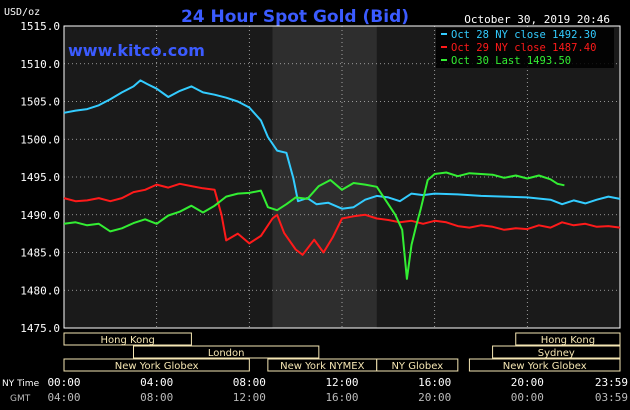  Describe the element at coordinates (249, 382) in the screenshot. I see `x-tick-label-ny: 08:00` at that location.